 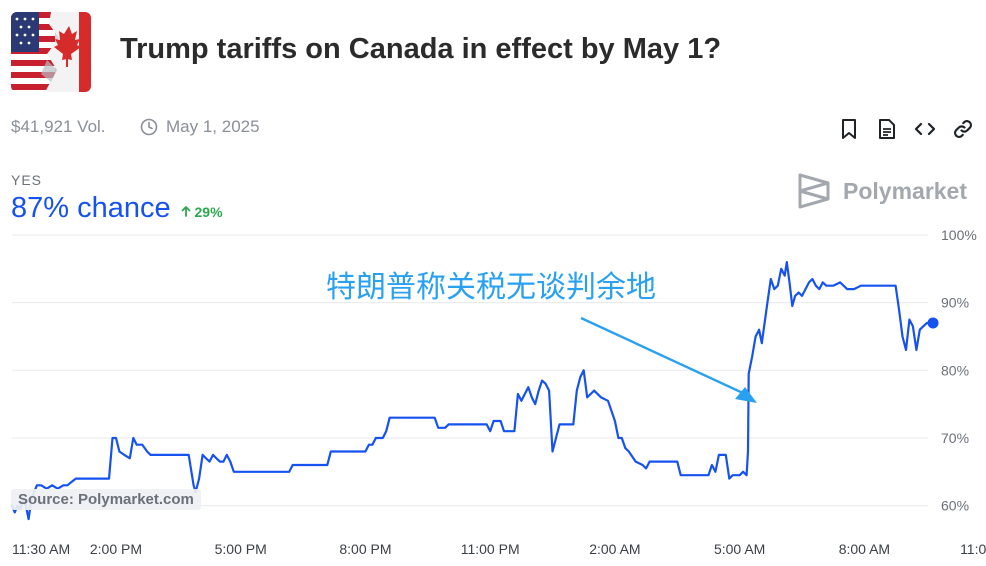 What do you see at coordinates (116, 549) in the screenshot?
I see `x-tick-label: 2:00 PM` at bounding box center [116, 549].